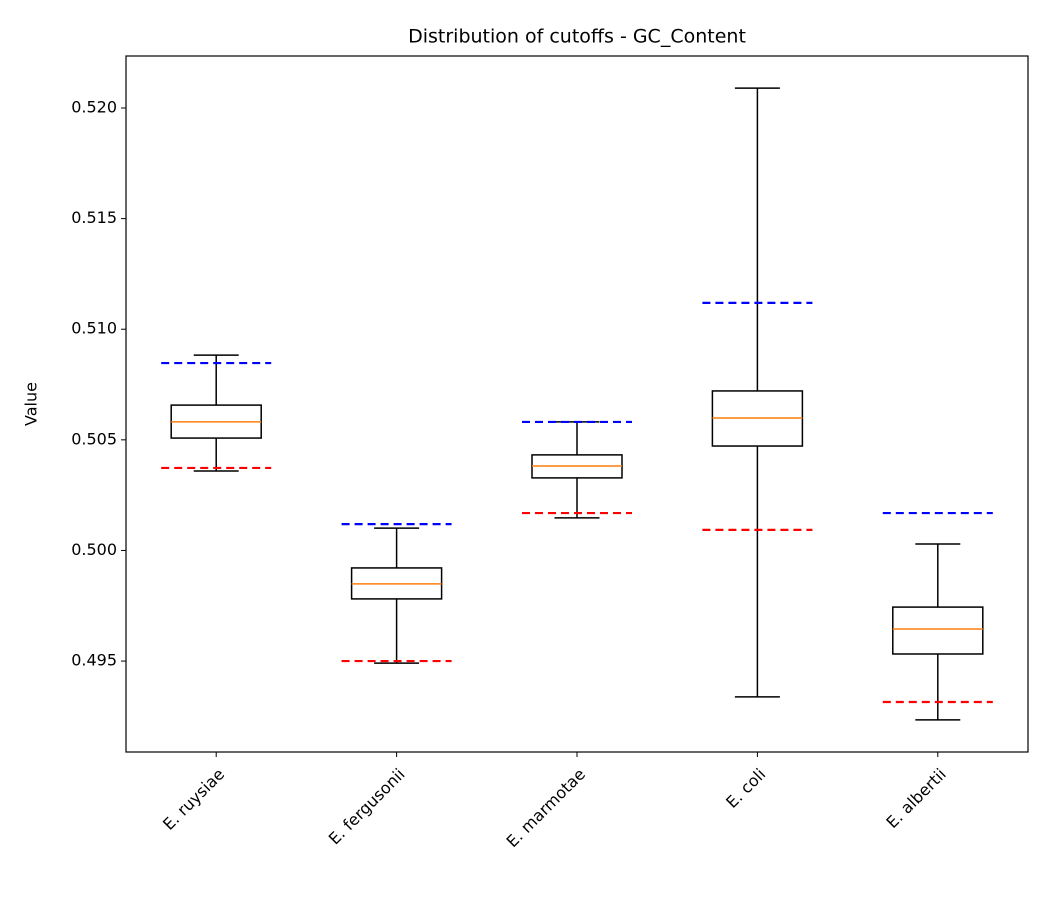  What do you see at coordinates (546, 808) in the screenshot?
I see `x-tick-label: E. marmotae` at bounding box center [546, 808].